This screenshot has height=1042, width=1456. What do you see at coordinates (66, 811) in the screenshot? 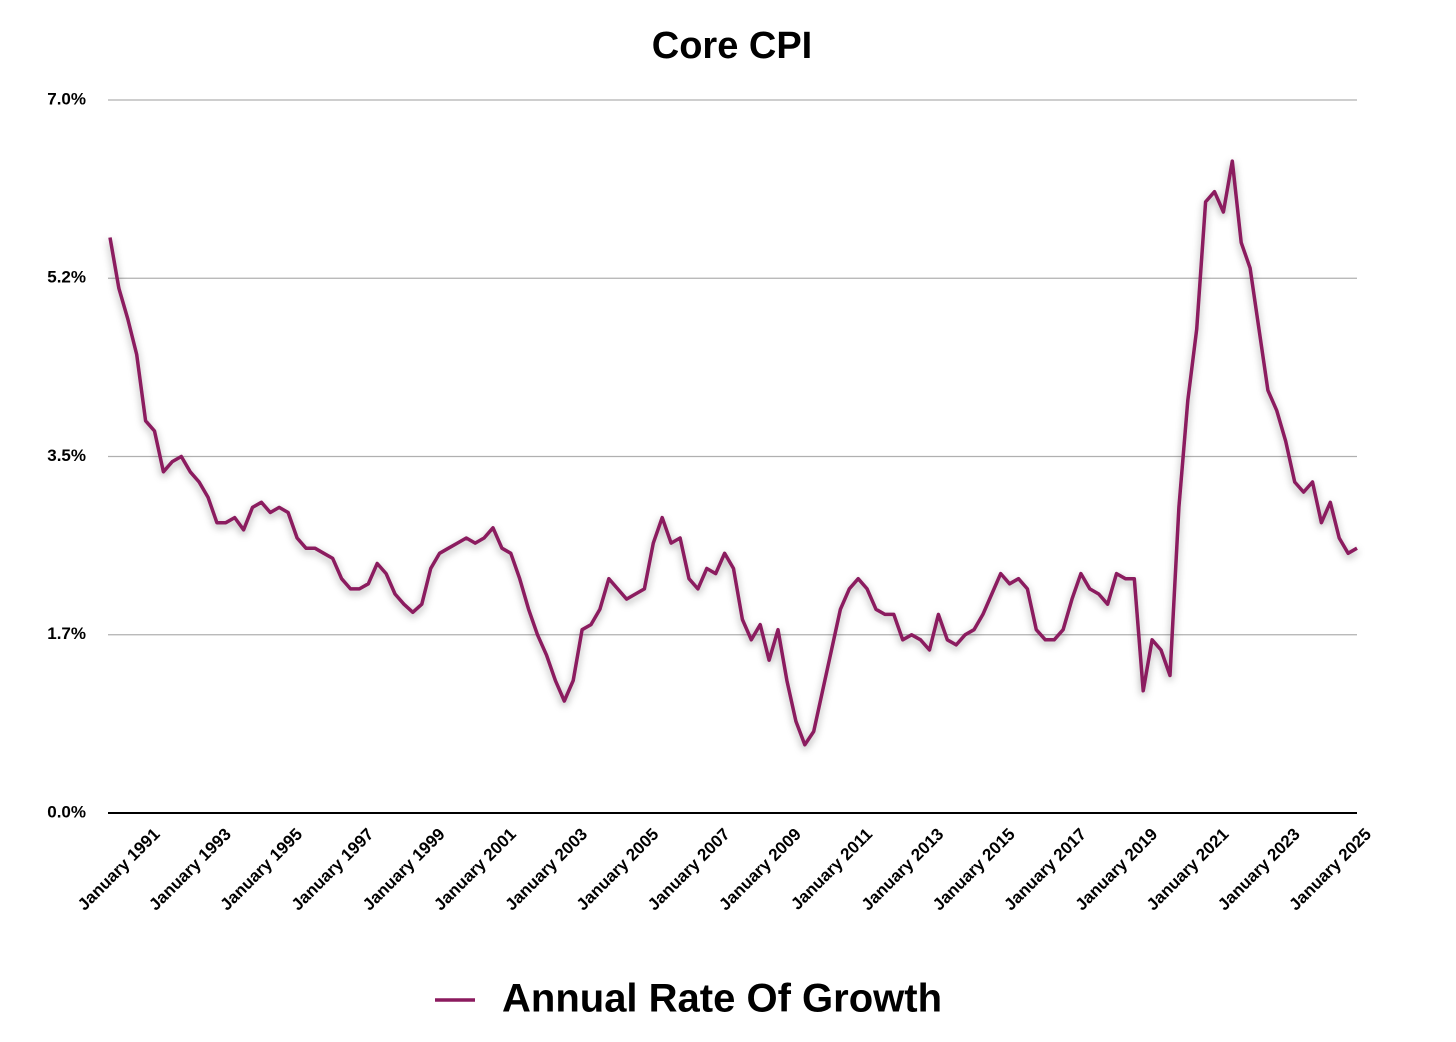
I see `y-tick-label: 0.0%` at bounding box center [66, 811].